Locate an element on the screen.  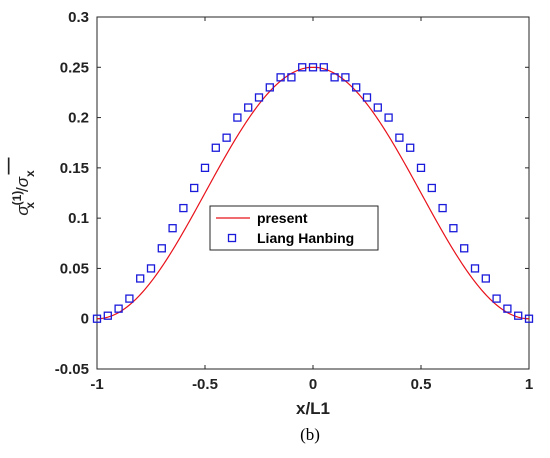
ylabel-sub: x is located at coordinates (30, 205).